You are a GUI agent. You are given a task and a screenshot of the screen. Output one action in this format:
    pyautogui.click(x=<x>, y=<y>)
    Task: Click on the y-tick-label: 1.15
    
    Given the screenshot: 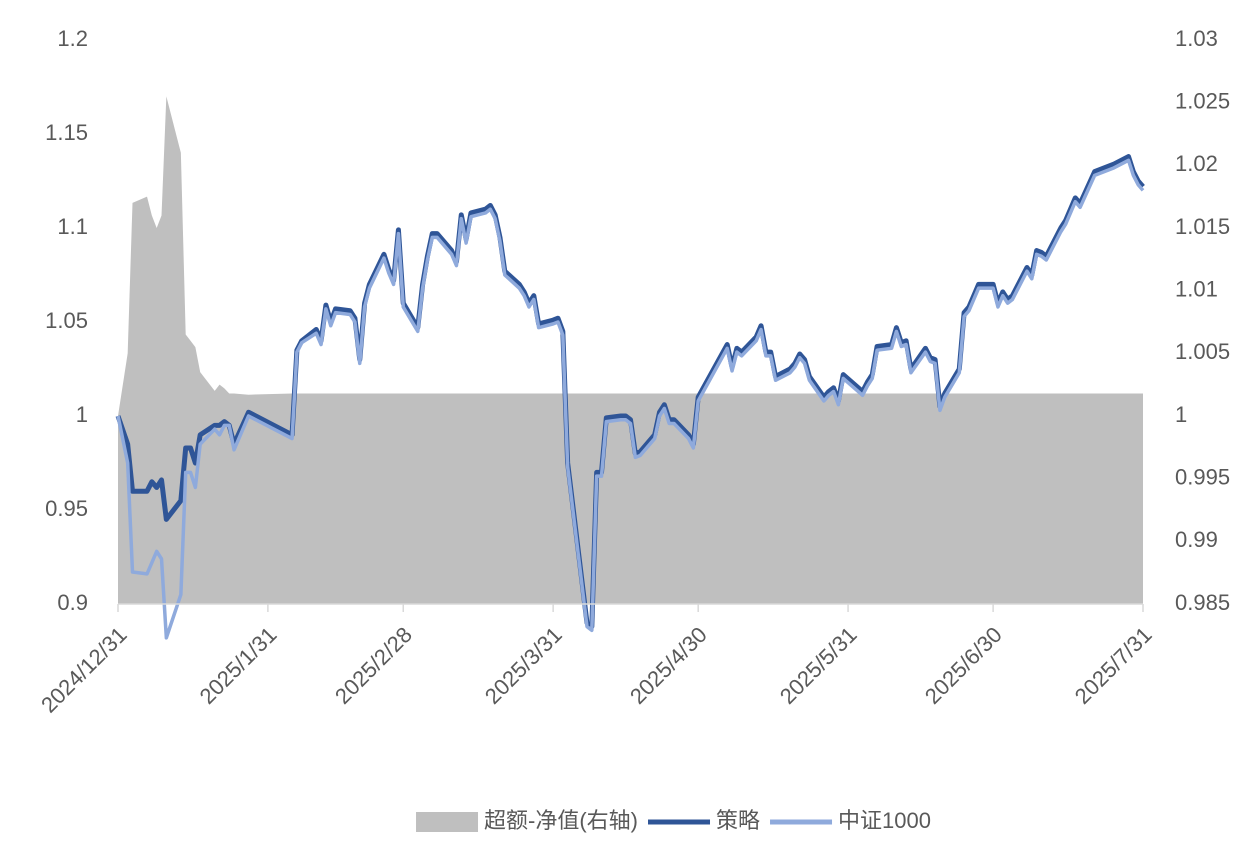 What is the action you would take?
    pyautogui.click(x=66, y=132)
    